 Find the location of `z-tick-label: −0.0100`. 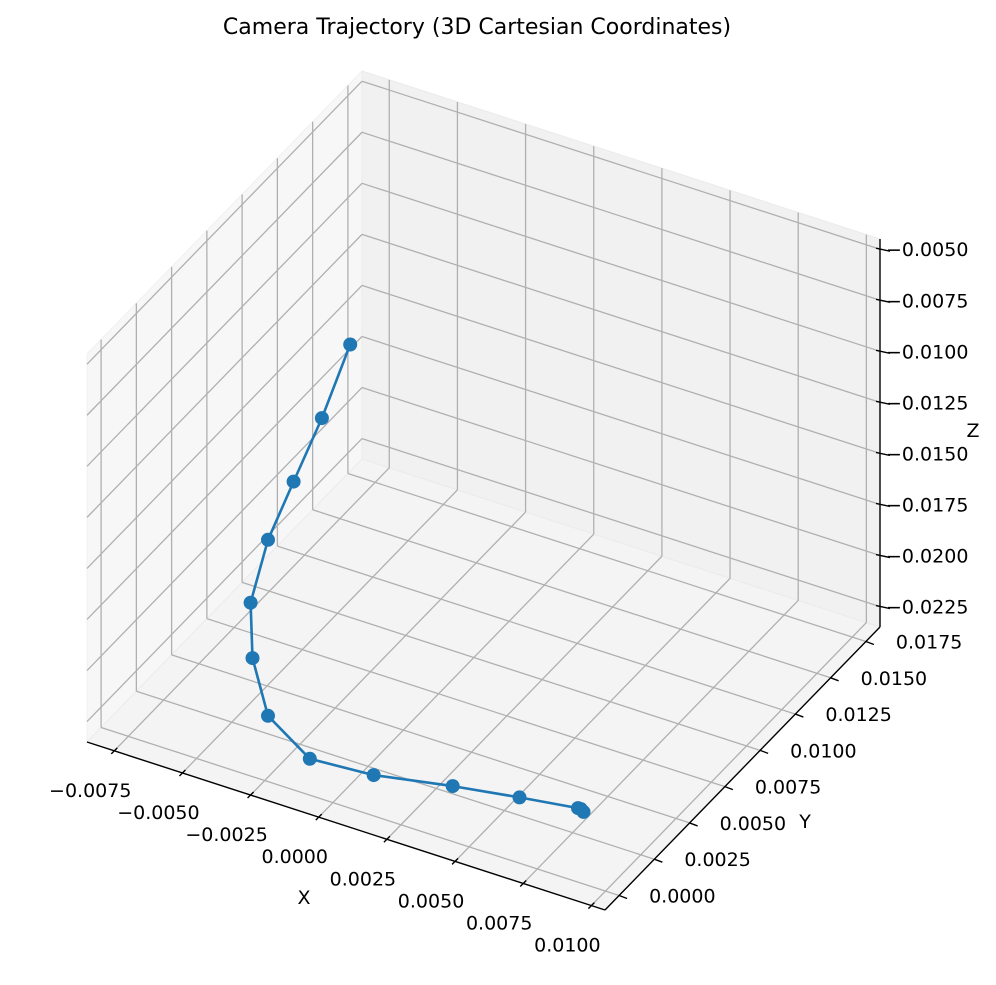

z-tick-label: −0.0100 is located at coordinates (927, 352).